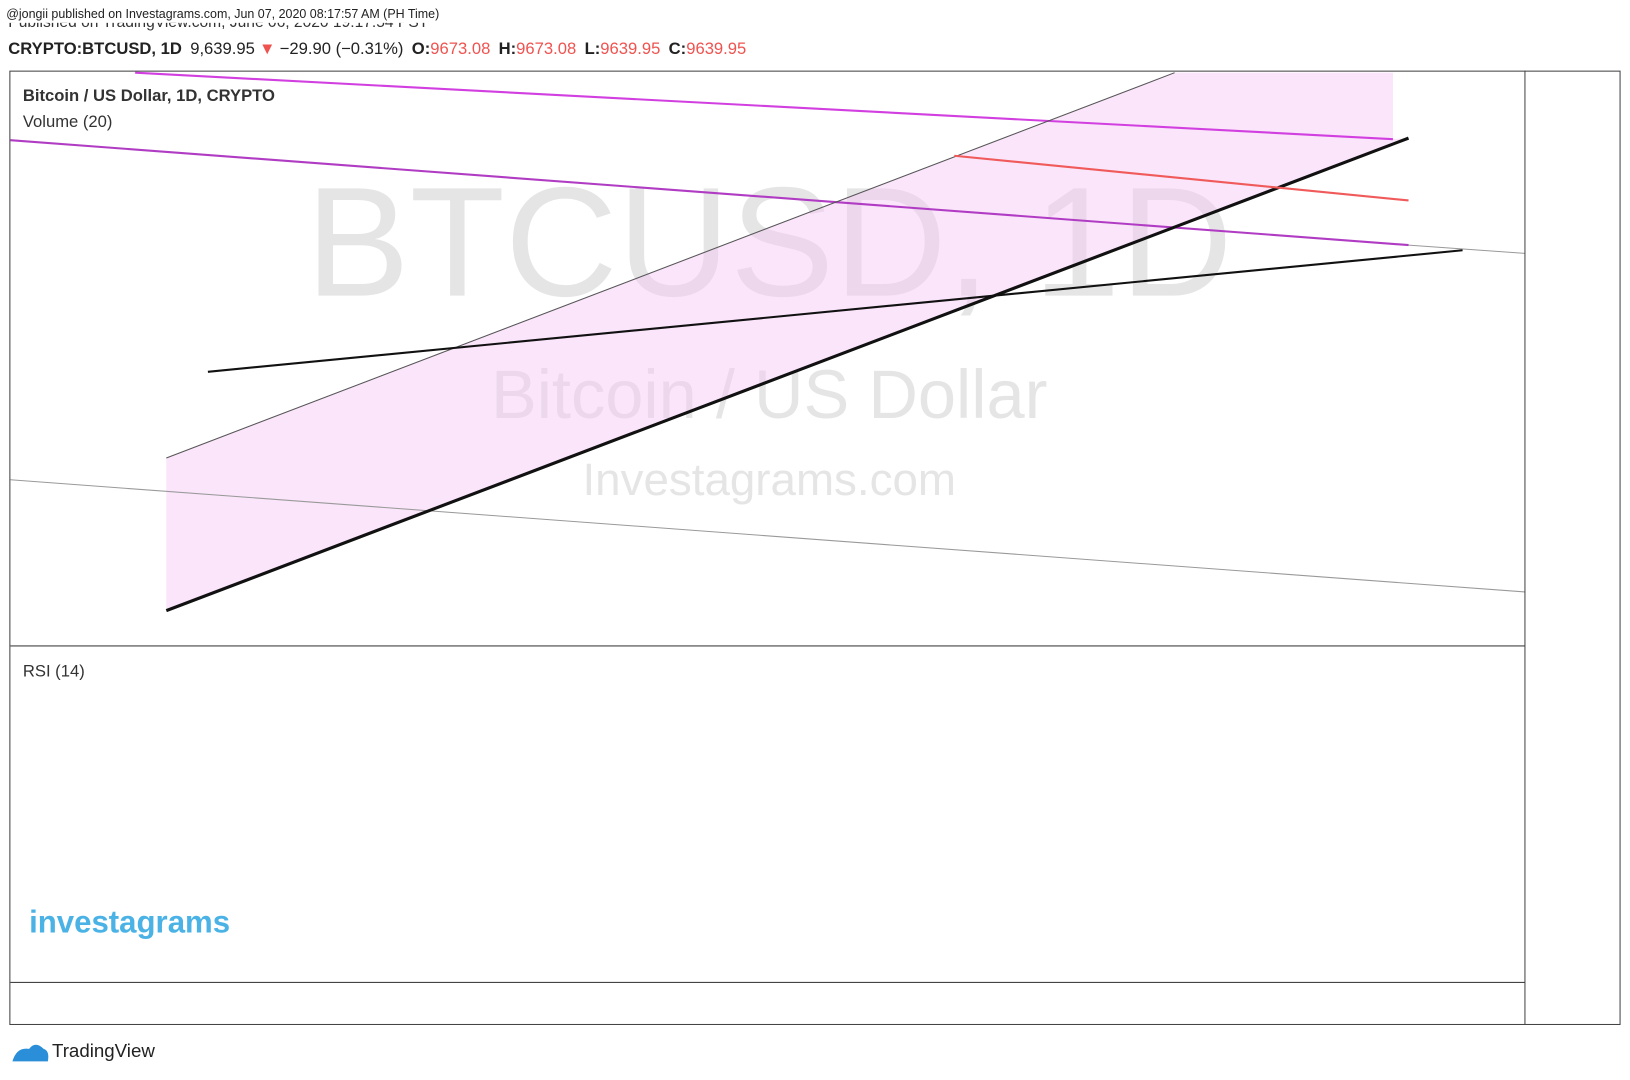 The image size is (1630, 1080). What do you see at coordinates (222, 48) in the screenshot?
I see `last: 9,639.95` at bounding box center [222, 48].